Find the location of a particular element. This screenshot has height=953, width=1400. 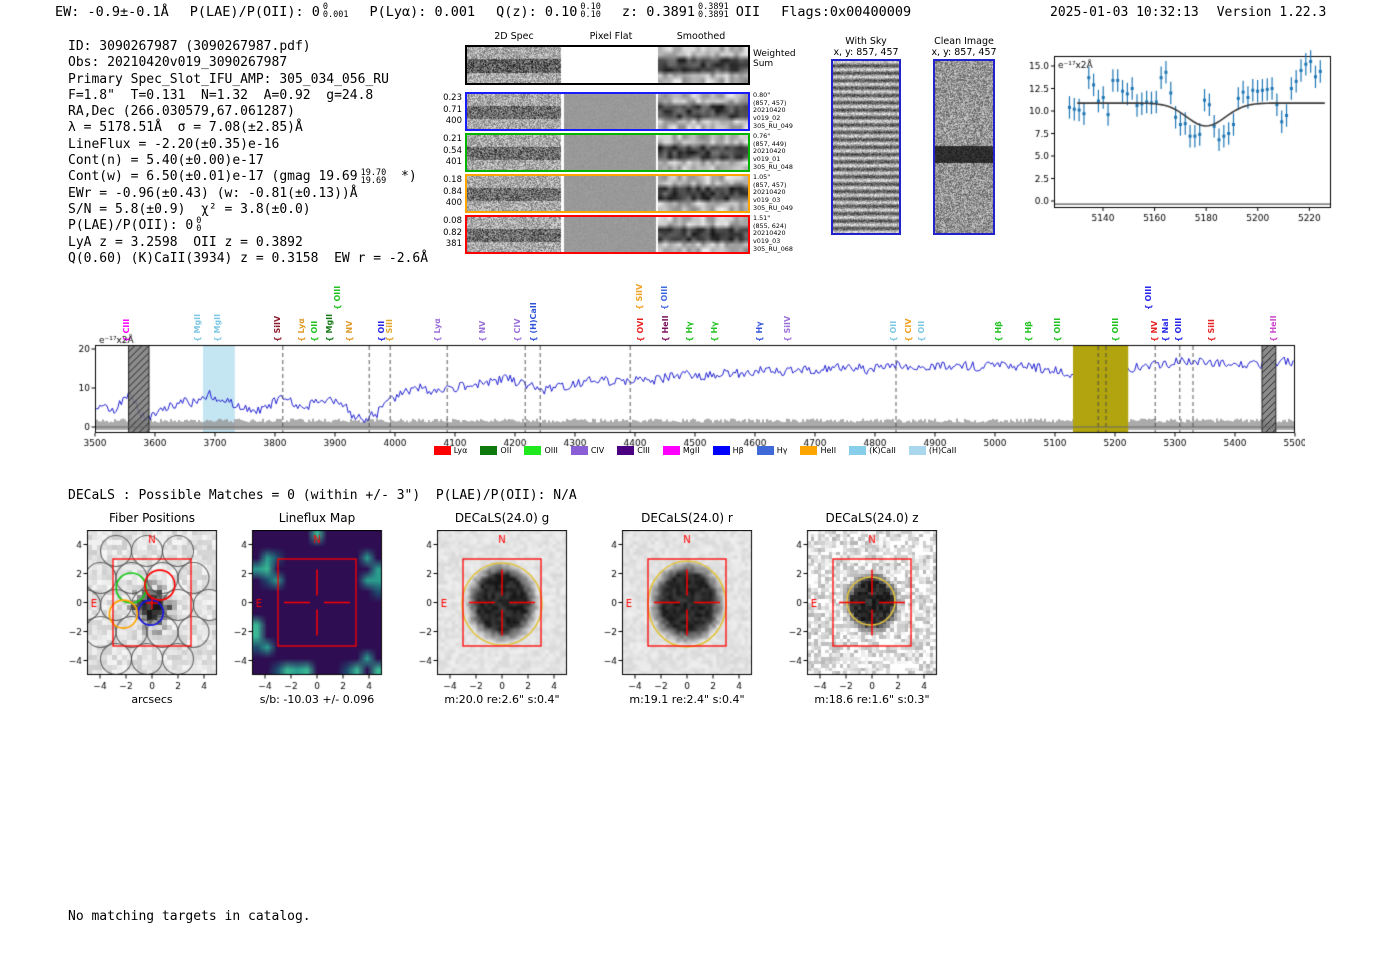

legend-item: CIV is located at coordinates (587, 450).